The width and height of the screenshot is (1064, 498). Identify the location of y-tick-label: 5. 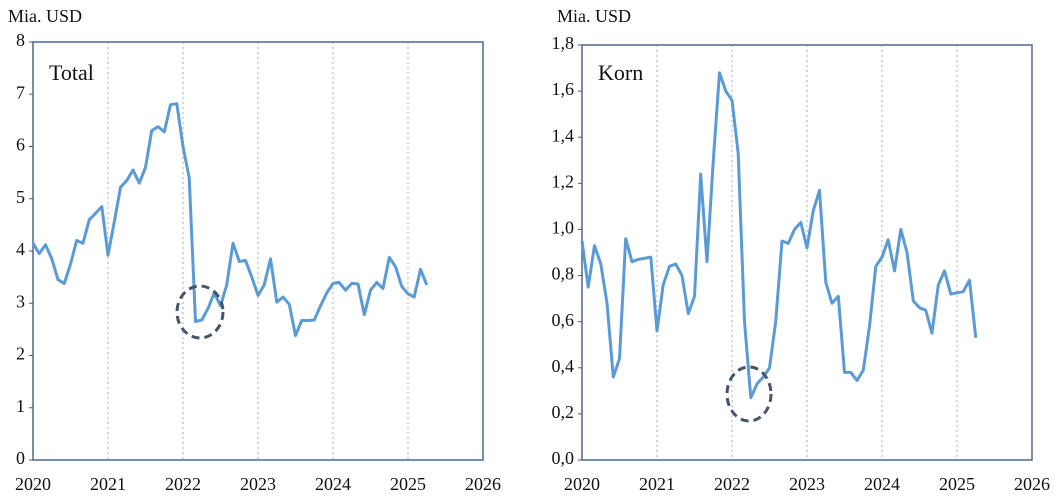
(20, 197).